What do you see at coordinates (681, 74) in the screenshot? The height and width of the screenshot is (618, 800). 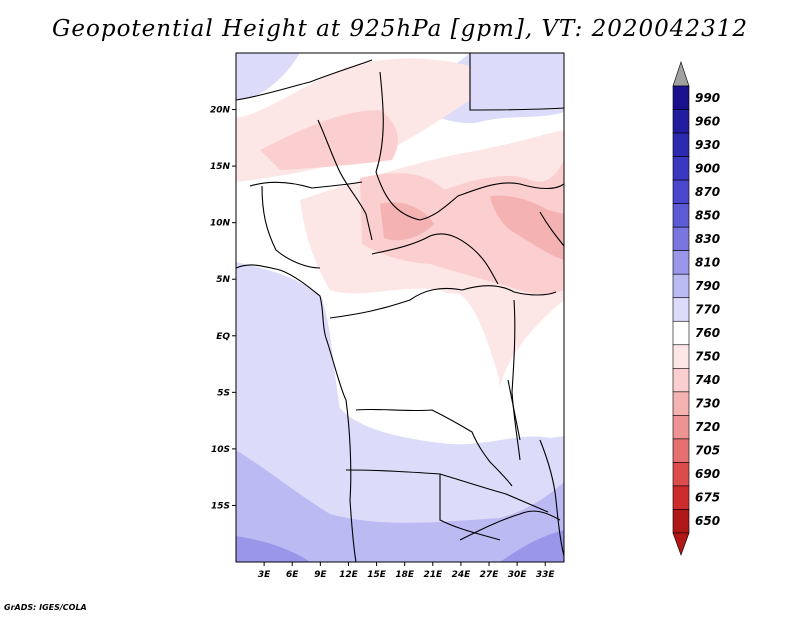 I see `colorbar-top-arrow` at bounding box center [681, 74].